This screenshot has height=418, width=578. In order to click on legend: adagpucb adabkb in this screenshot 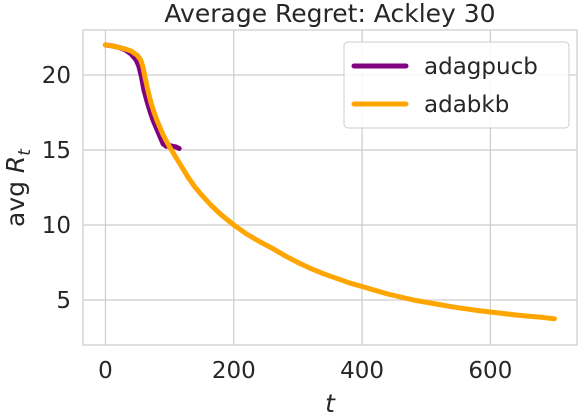, I will do `click(456, 85)`.